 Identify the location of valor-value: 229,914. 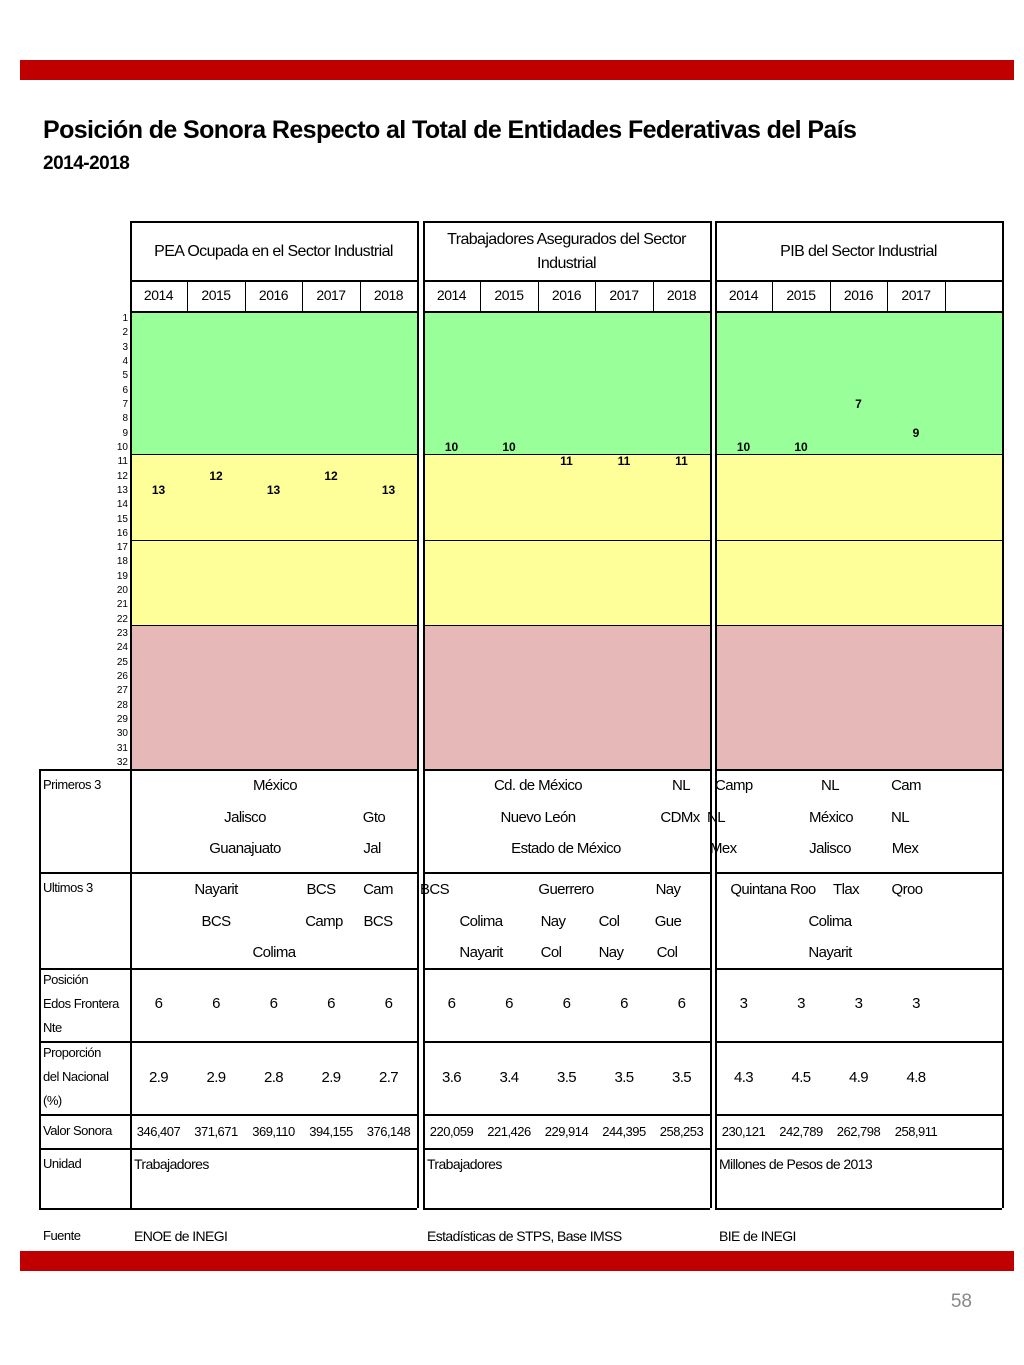
(566, 1131).